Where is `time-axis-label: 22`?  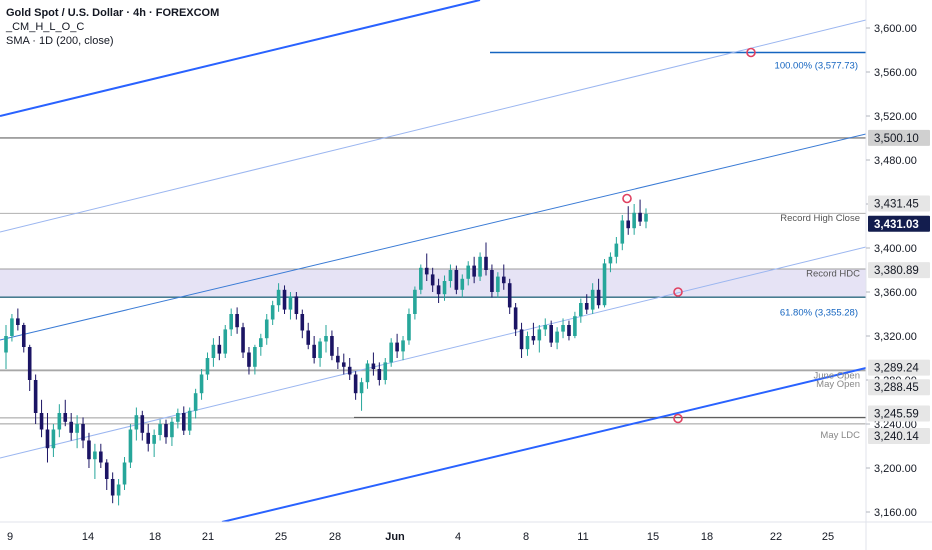 time-axis-label: 22 is located at coordinates (776, 537).